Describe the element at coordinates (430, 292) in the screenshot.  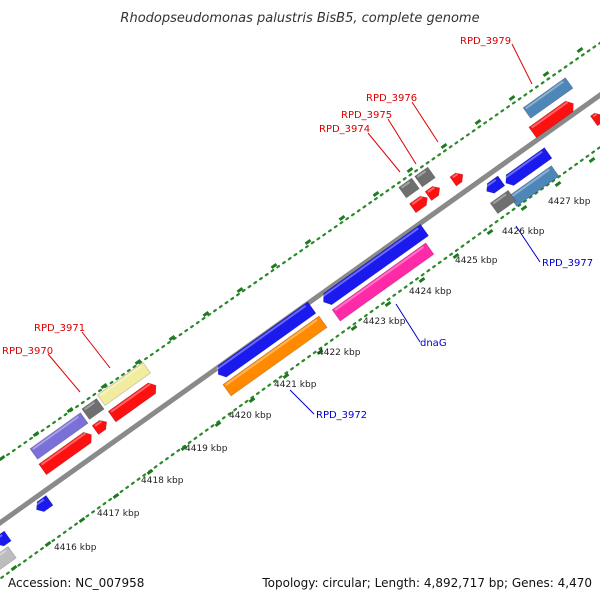
I see `scale-tick-label: 4424 kbp` at that location.